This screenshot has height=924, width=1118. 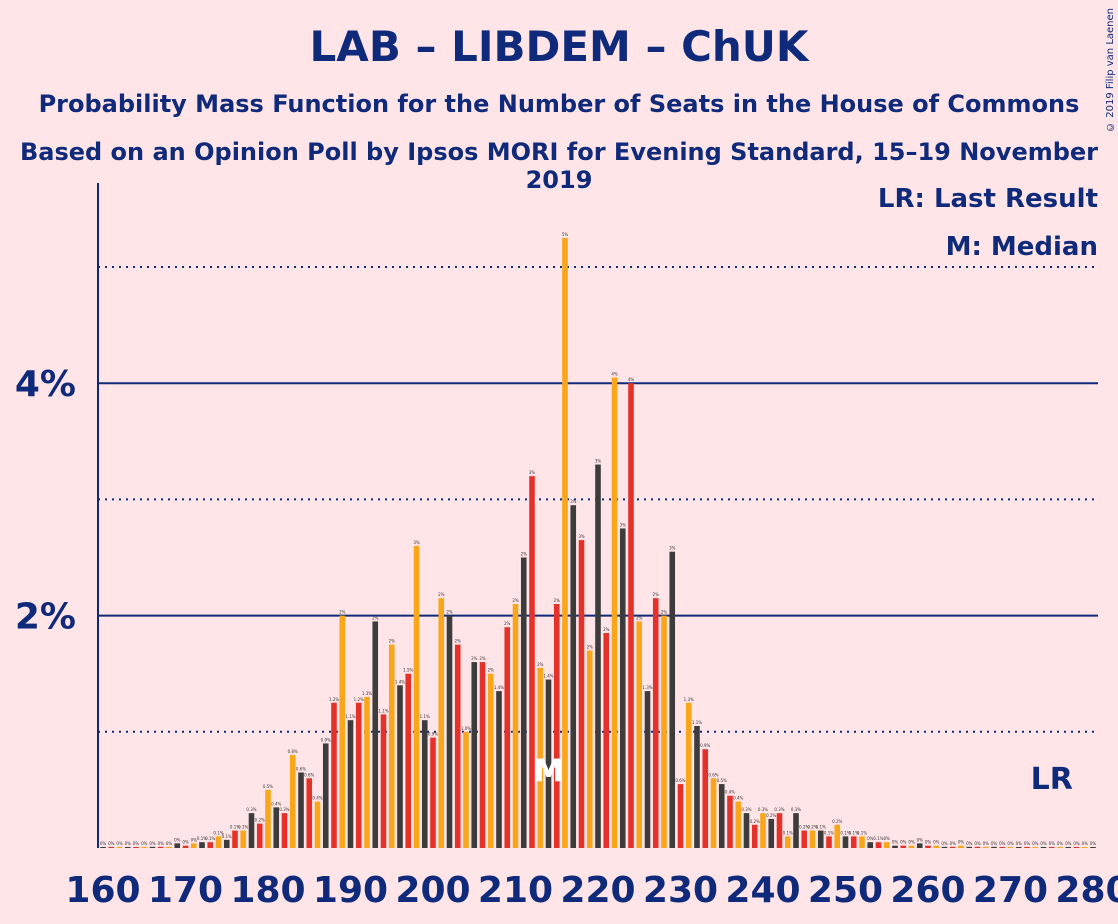 I want to click on value-label: 4%, so click(x=614, y=373).